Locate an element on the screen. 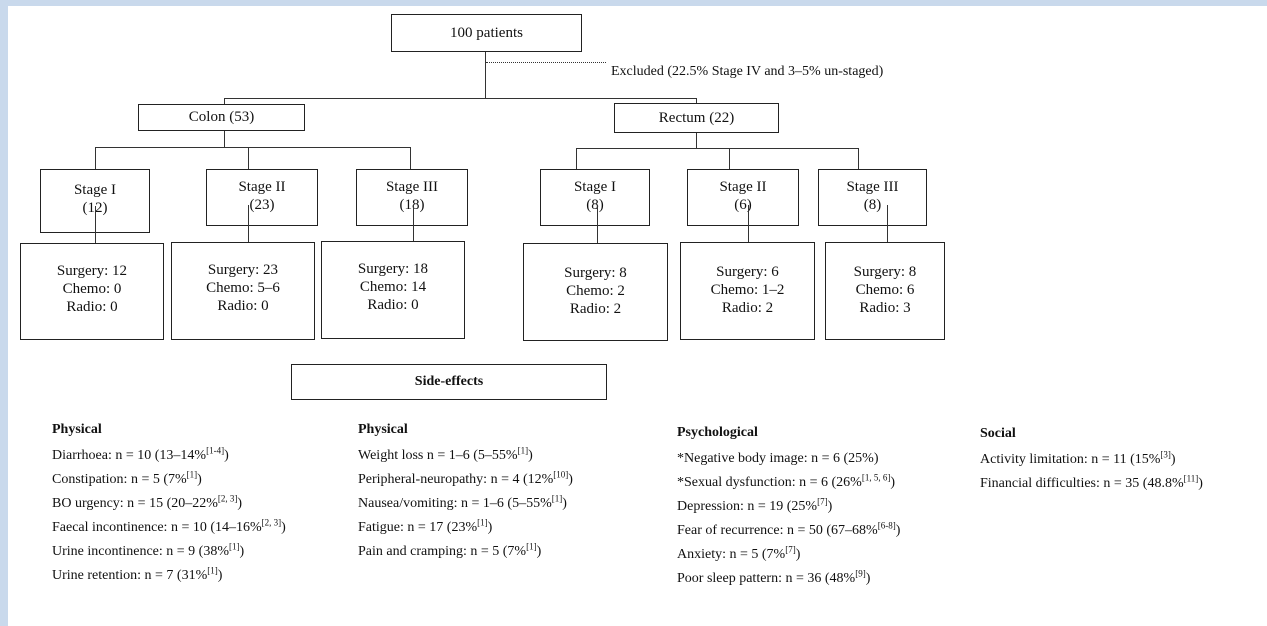  side-effect-item: Anxiety: n = 5 (7%[7]) is located at coordinates (788, 555).